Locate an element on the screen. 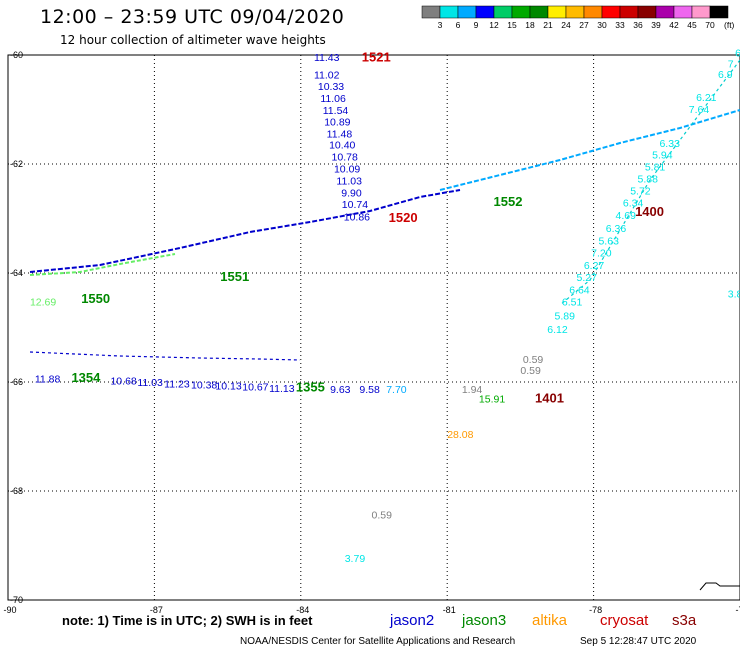  wave-height-label: 6.51 is located at coordinates (572, 303).